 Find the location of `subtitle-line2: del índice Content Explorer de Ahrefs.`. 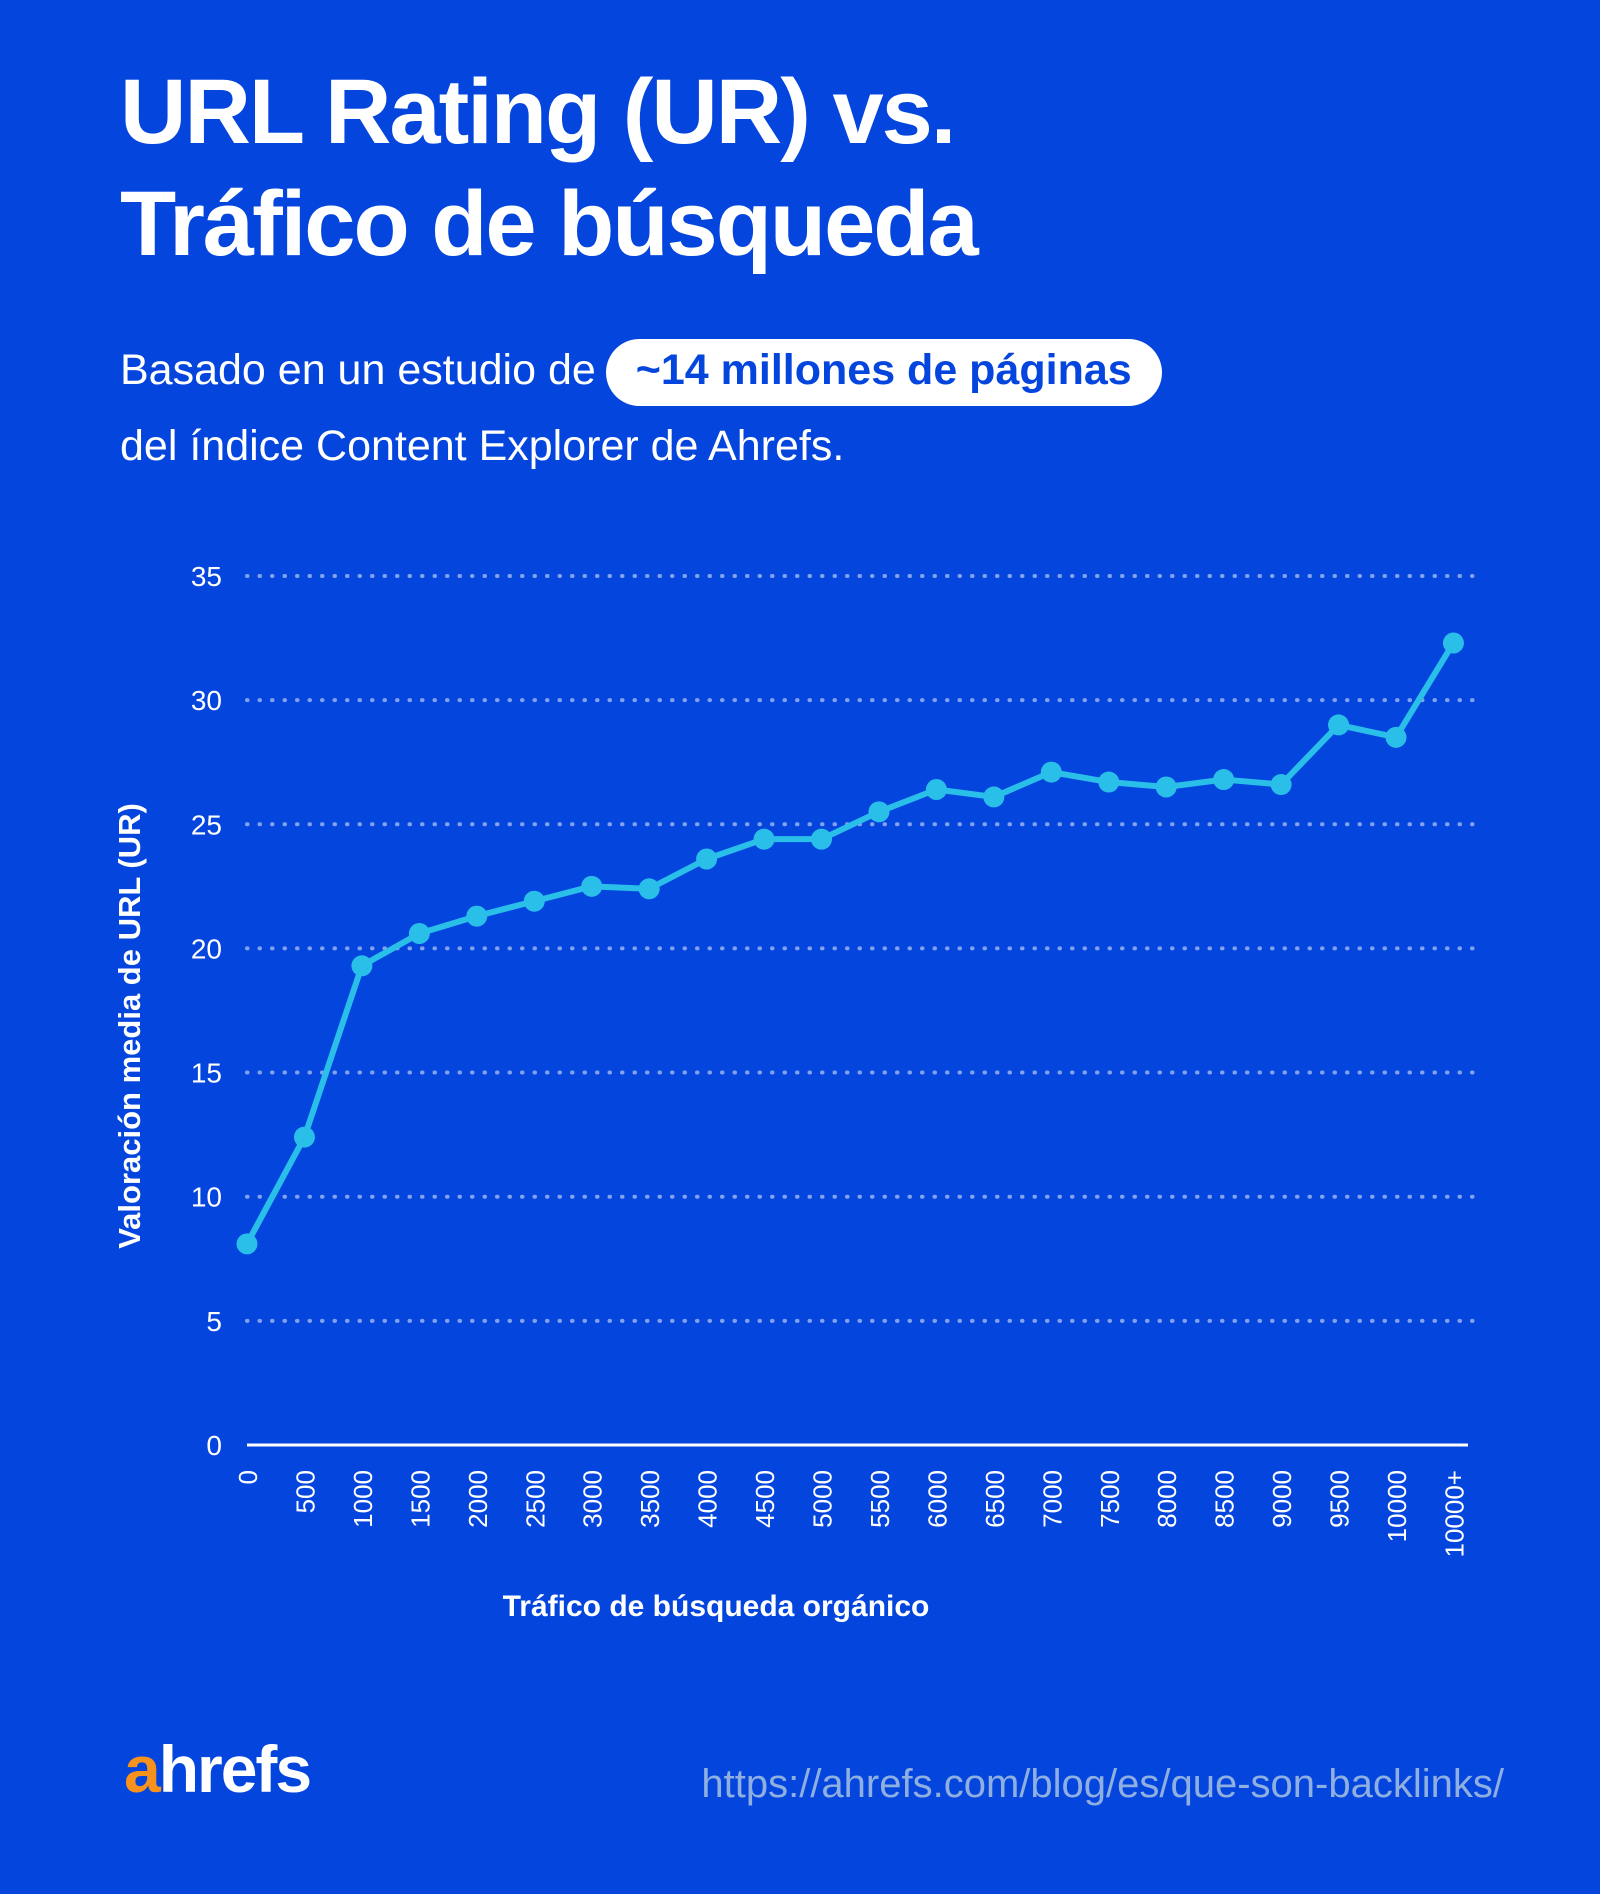

subtitle-line2: del índice Content Explorer de Ahrefs. is located at coordinates (482, 446).